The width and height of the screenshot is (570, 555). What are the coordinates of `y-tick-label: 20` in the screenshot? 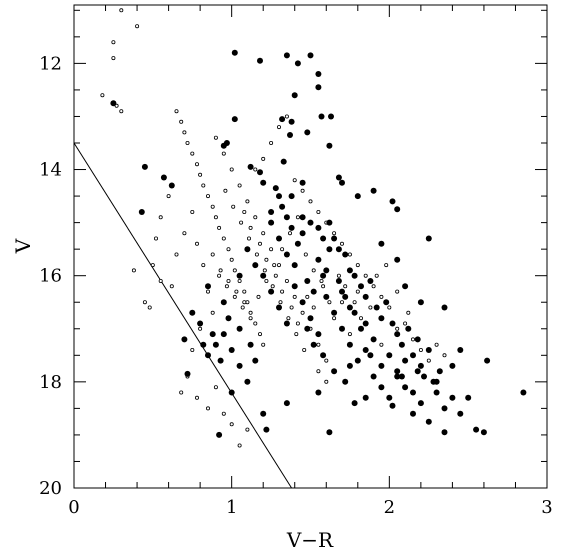 It's located at (50, 488).